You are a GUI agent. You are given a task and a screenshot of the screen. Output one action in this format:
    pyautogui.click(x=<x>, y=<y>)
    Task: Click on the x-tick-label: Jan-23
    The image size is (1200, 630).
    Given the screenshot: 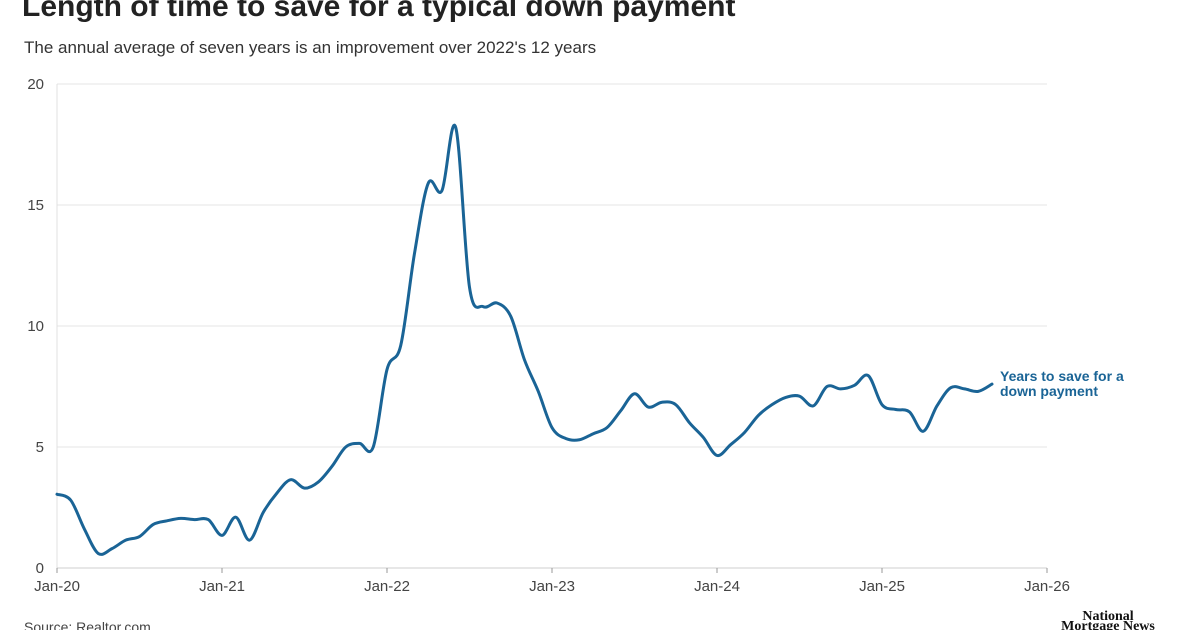 What is the action you would take?
    pyautogui.click(x=552, y=586)
    